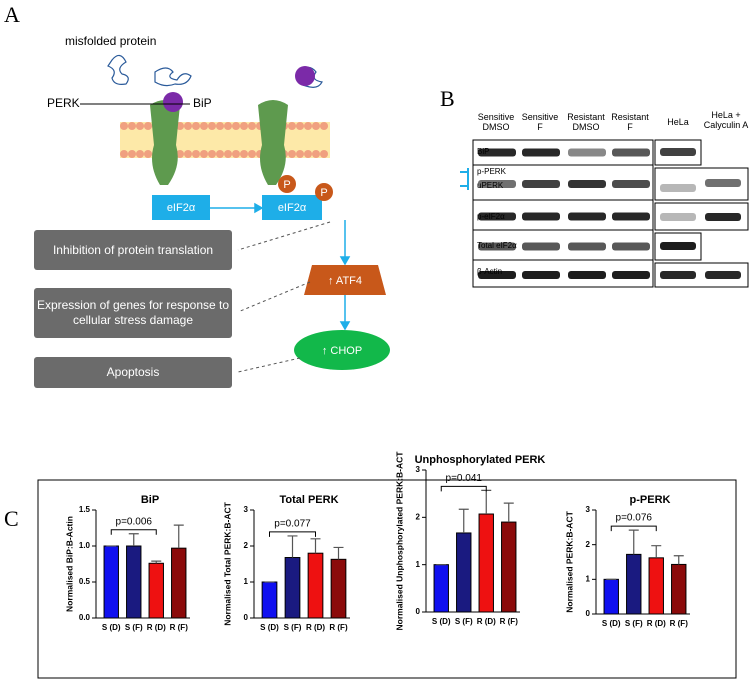  Describe the element at coordinates (491, 216) in the screenshot. I see `row-label: p-eIF2α` at that location.